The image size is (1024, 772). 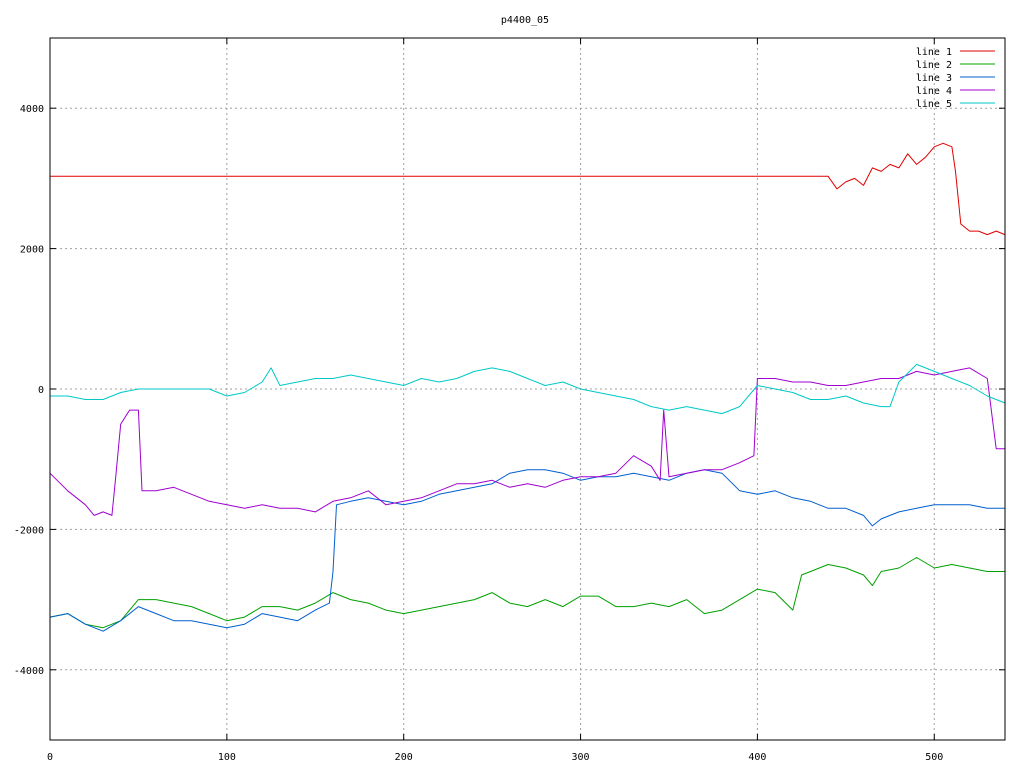 What do you see at coordinates (934, 91) in the screenshot?
I see `legend-label-4: line 4` at bounding box center [934, 91].